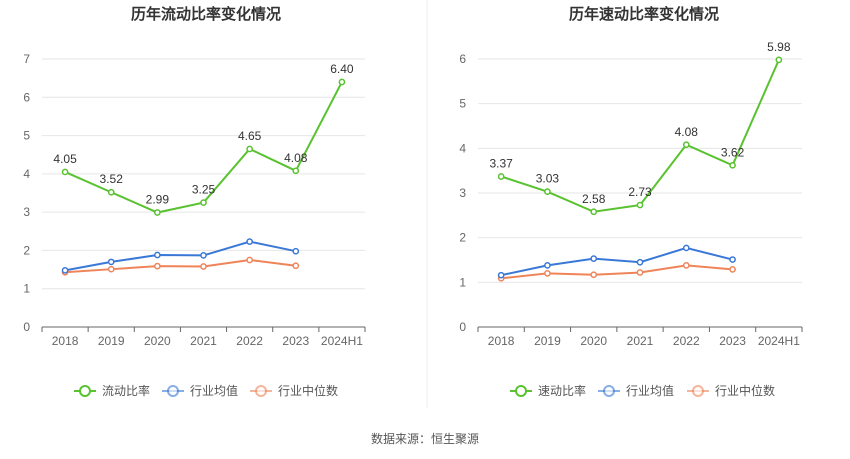 The width and height of the screenshot is (850, 459). Describe the element at coordinates (594, 199) in the screenshot. I see `data-label: 2.58` at that location.